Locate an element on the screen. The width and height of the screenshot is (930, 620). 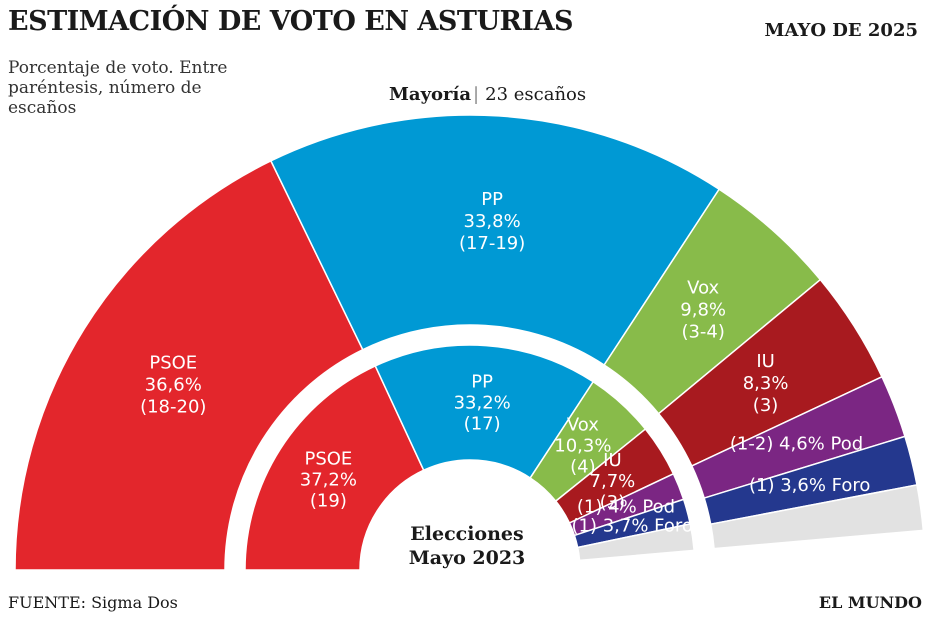
inner-label-iu: IU 7,7% (3) is located at coordinates (613, 481).